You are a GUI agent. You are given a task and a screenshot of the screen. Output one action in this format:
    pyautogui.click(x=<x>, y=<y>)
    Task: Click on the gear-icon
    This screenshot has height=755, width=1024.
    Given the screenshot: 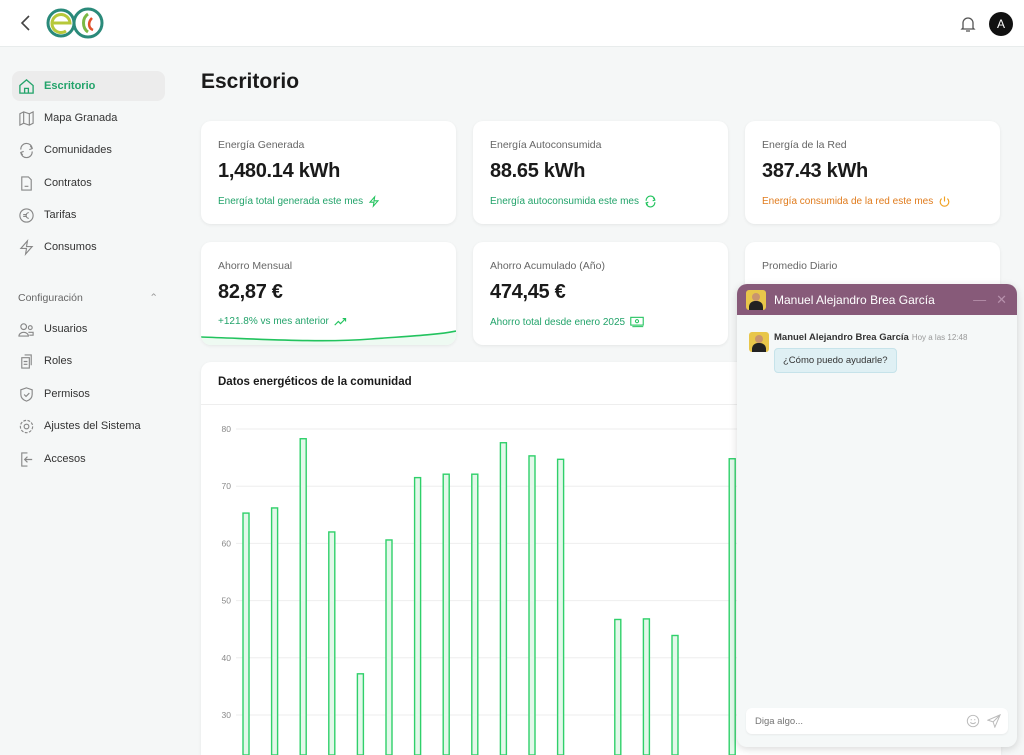 What is the action you would take?
    pyautogui.click(x=26, y=426)
    